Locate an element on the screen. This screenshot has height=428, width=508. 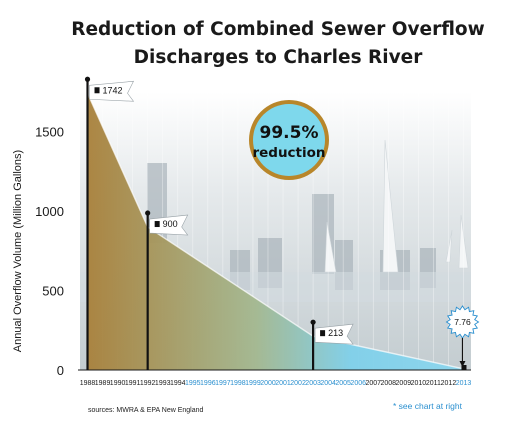
background-sail is located at coordinates (449, 246).